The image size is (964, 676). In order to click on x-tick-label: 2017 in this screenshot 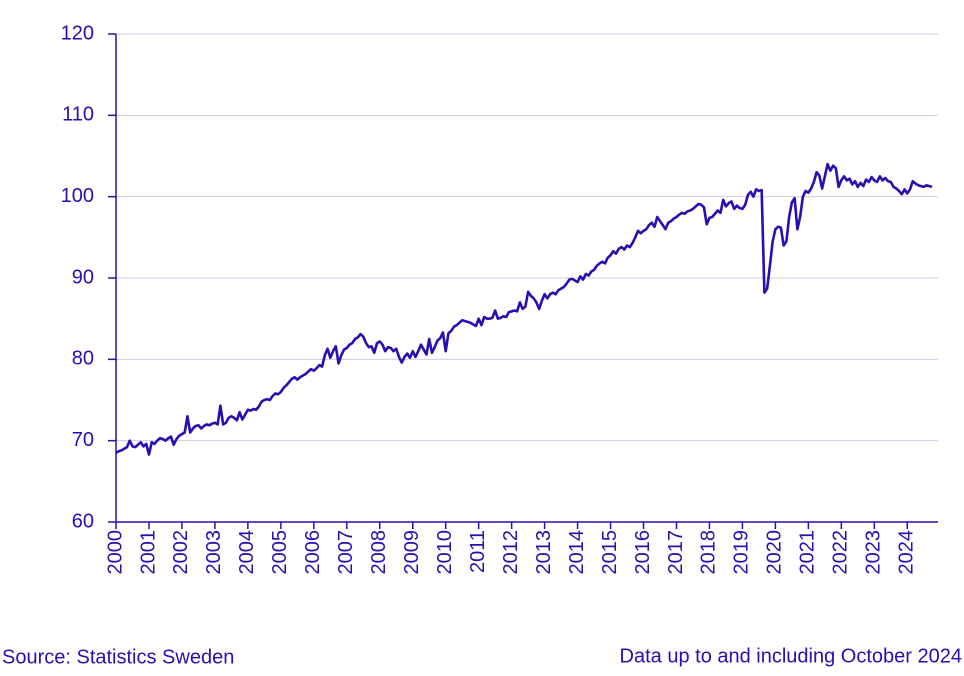, I will do `click(676, 552)`.